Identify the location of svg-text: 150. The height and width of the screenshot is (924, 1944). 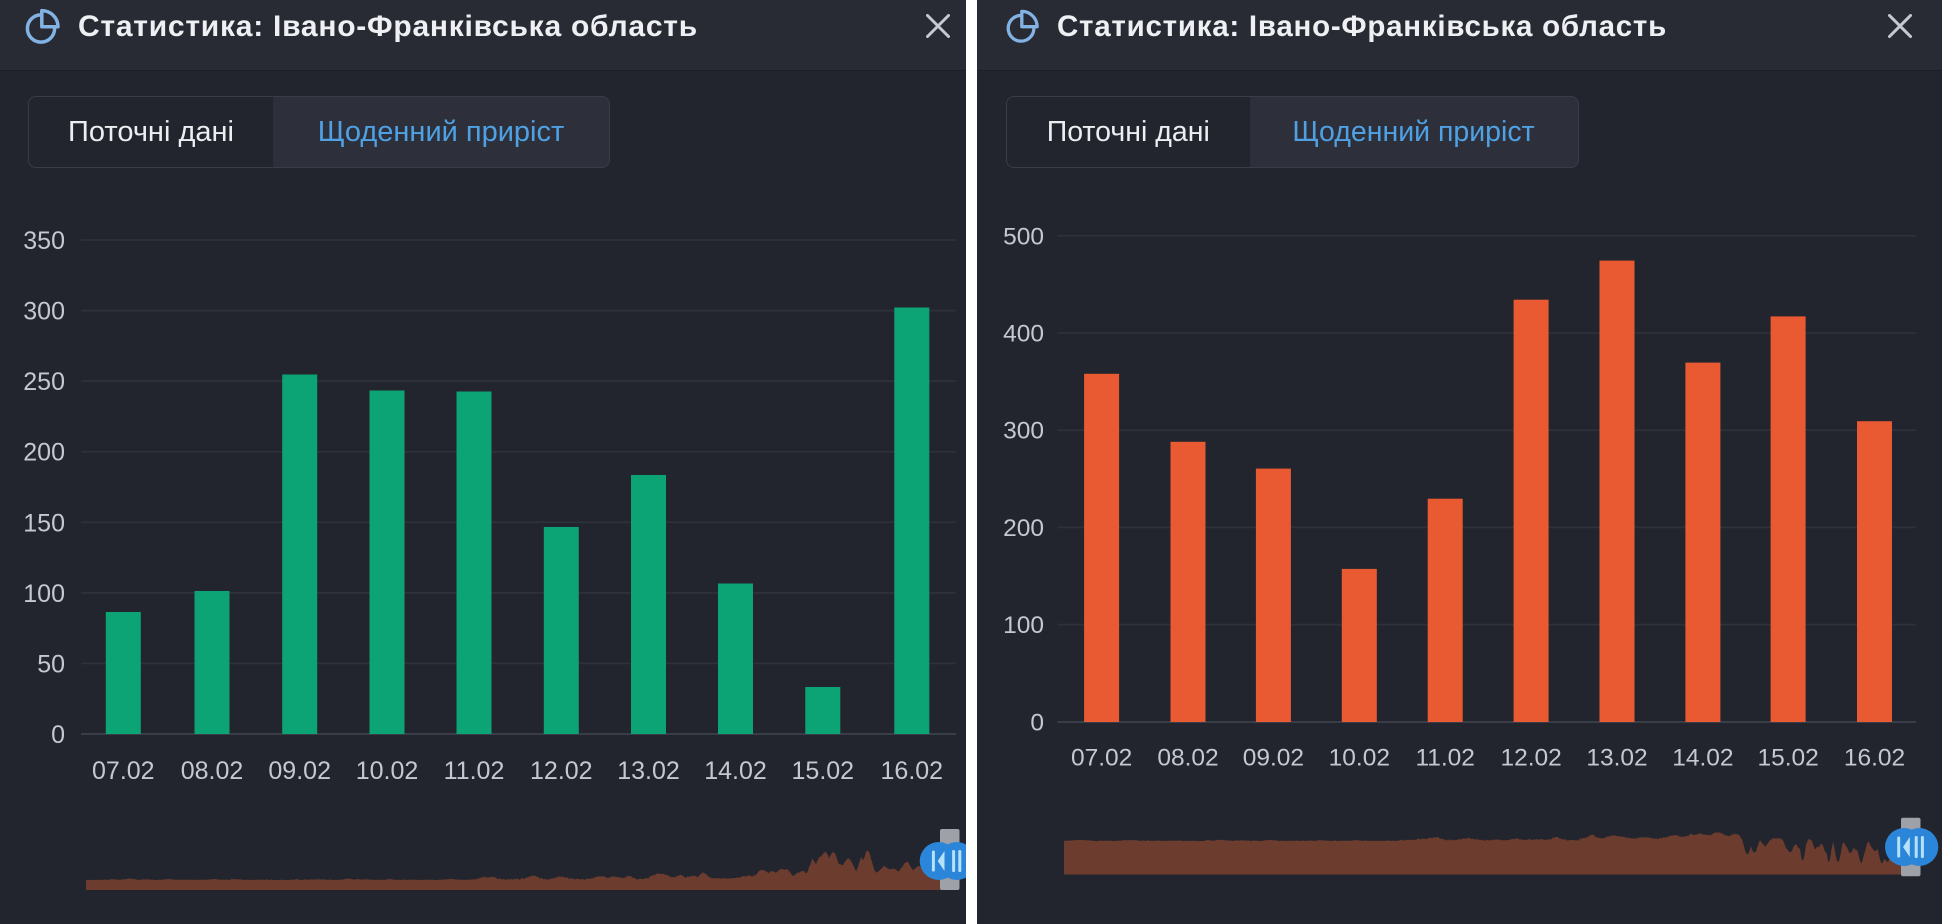
(44, 523).